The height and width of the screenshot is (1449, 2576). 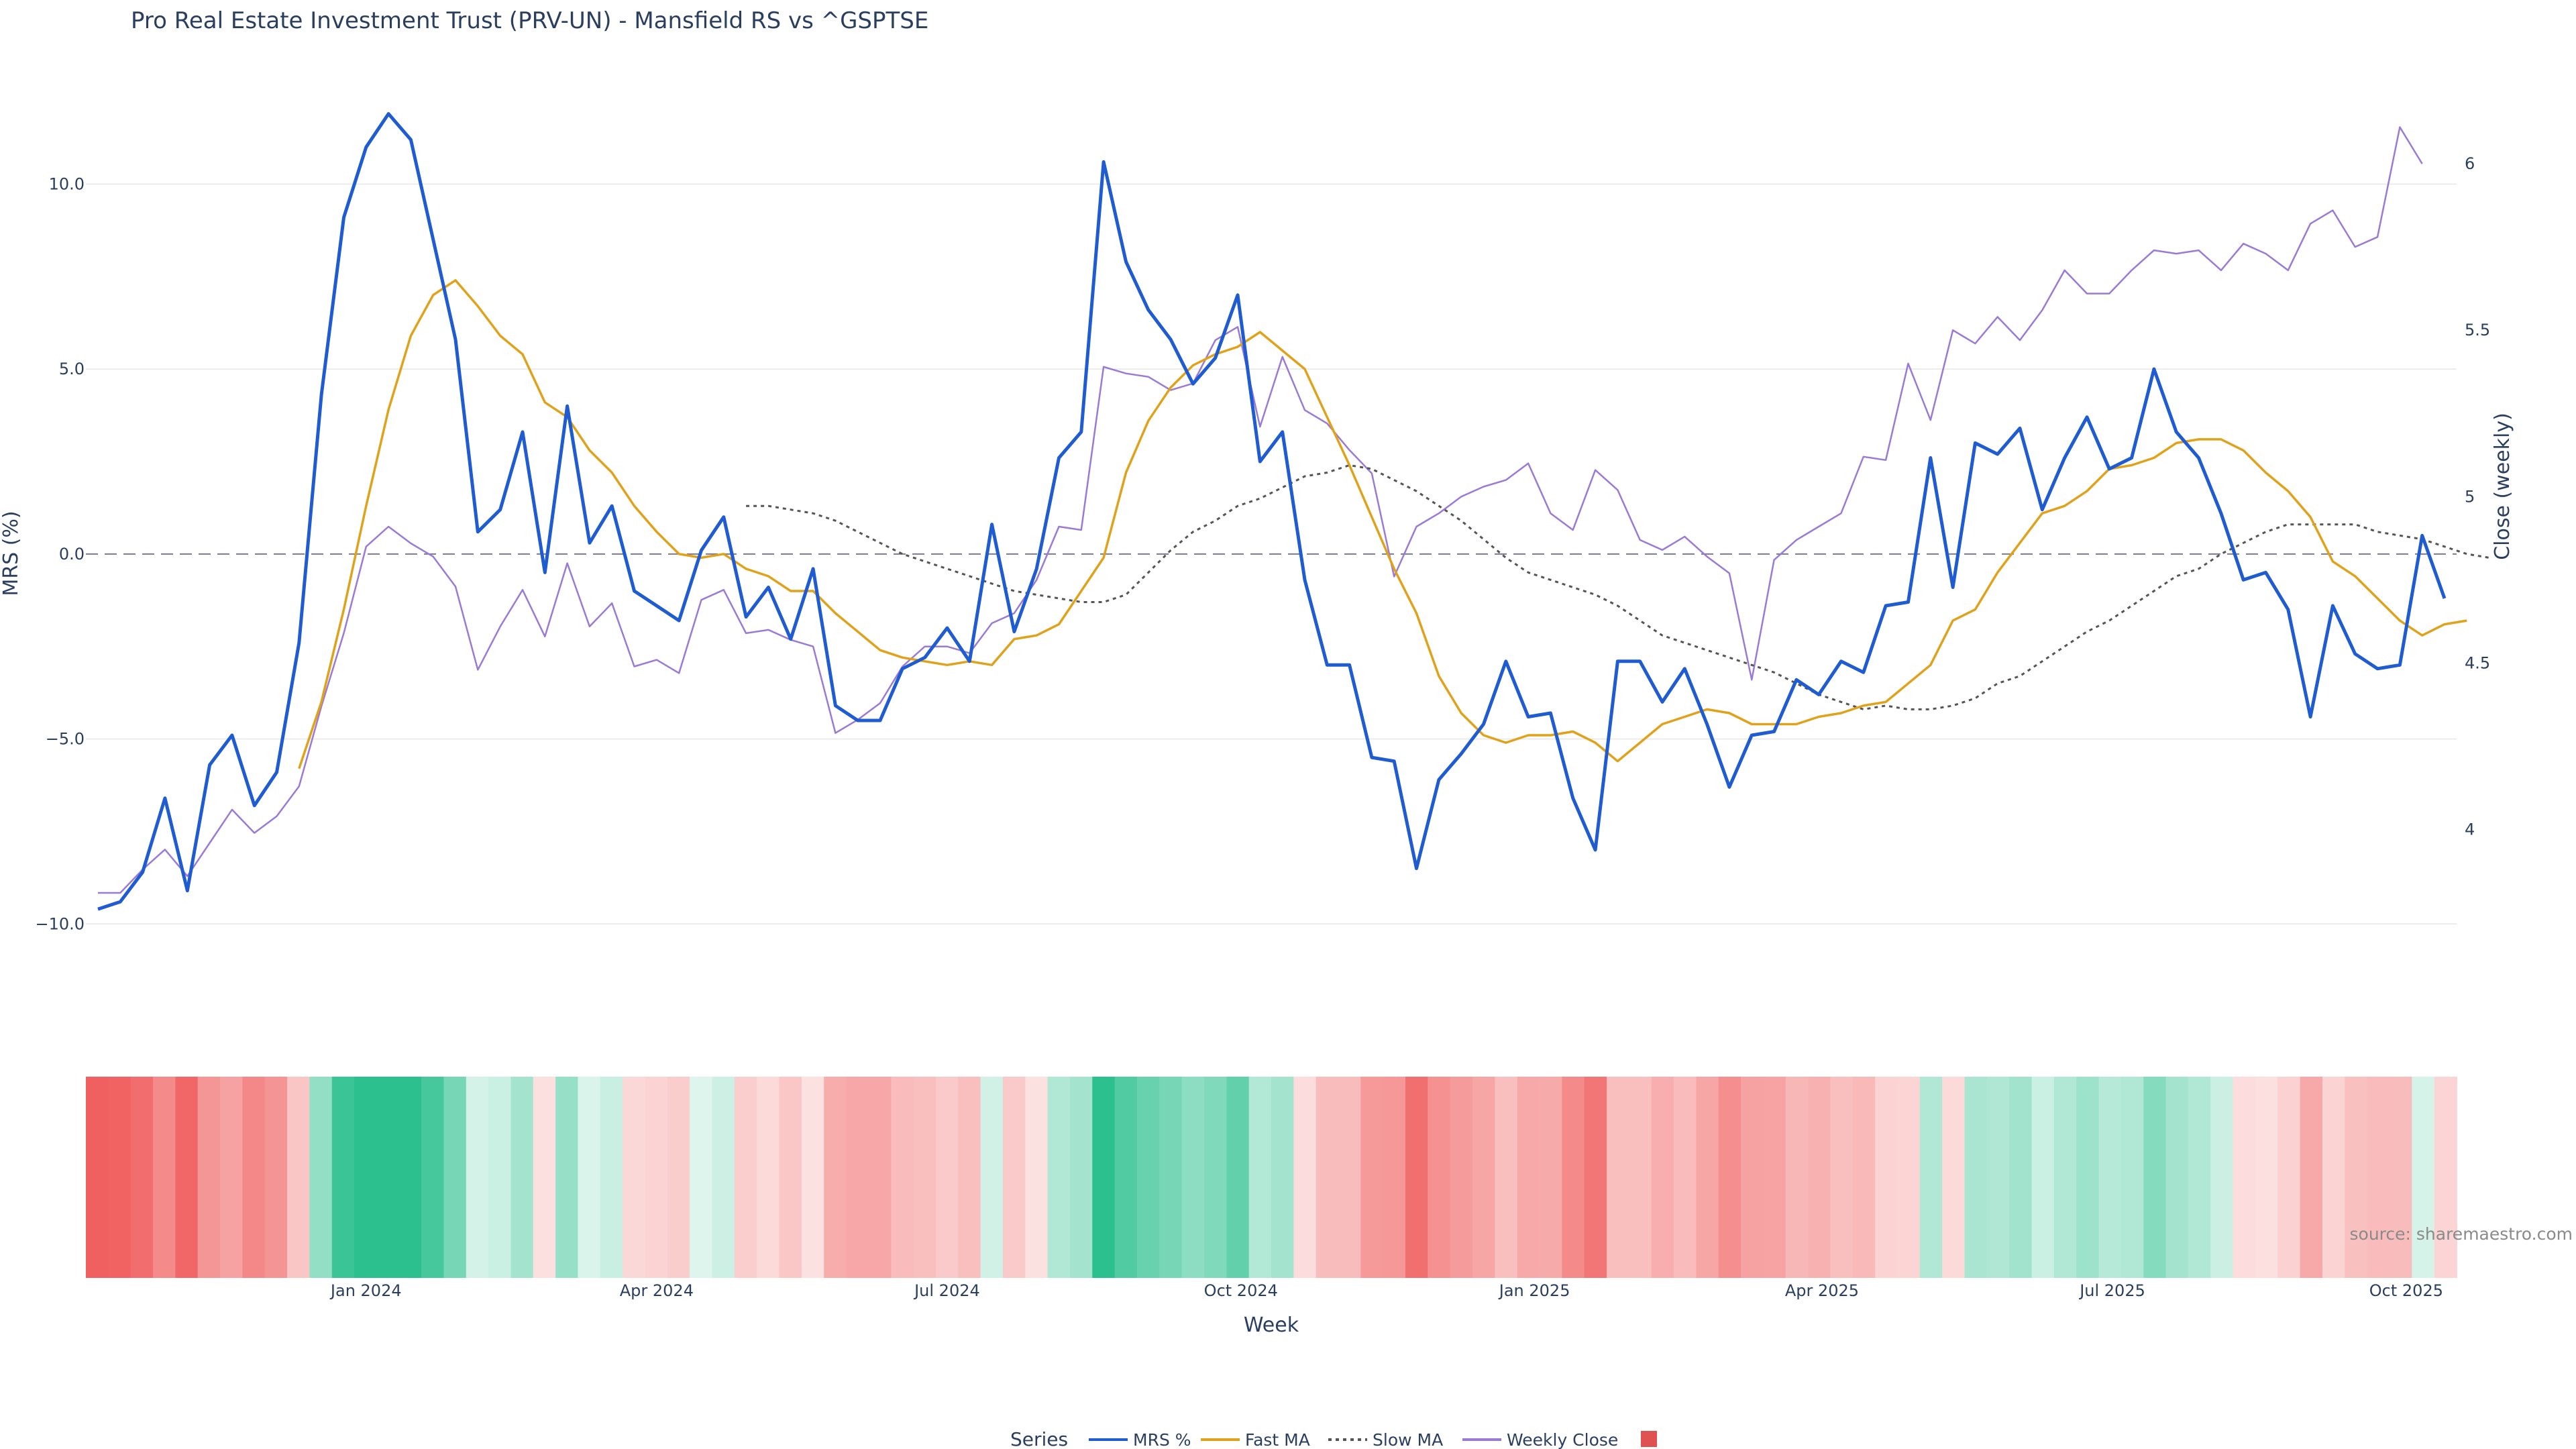 What do you see at coordinates (946, 1290) in the screenshot?
I see `x-tick-label: Jul 2024` at bounding box center [946, 1290].